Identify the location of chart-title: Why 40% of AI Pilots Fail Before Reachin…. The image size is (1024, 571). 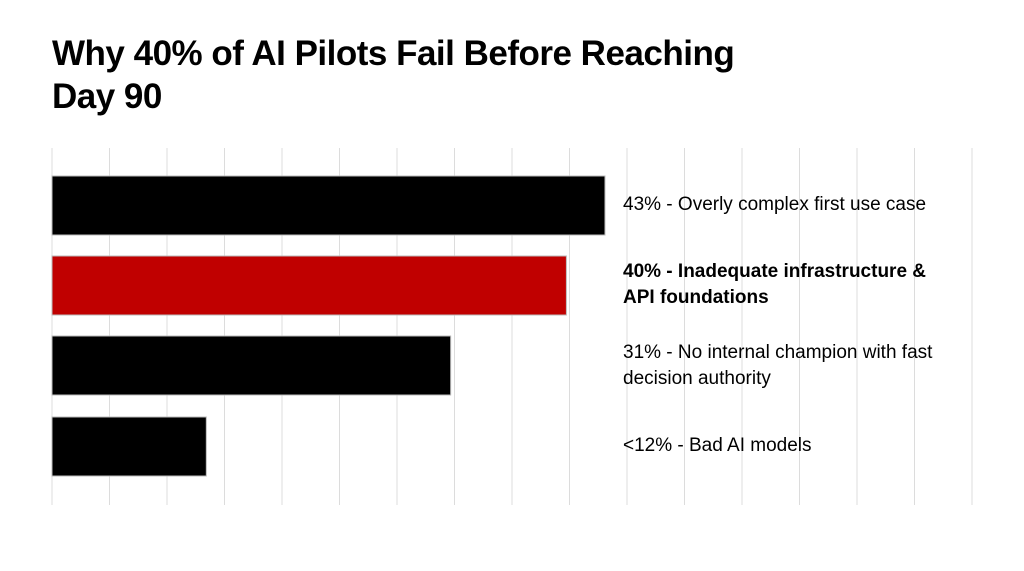
(393, 75).